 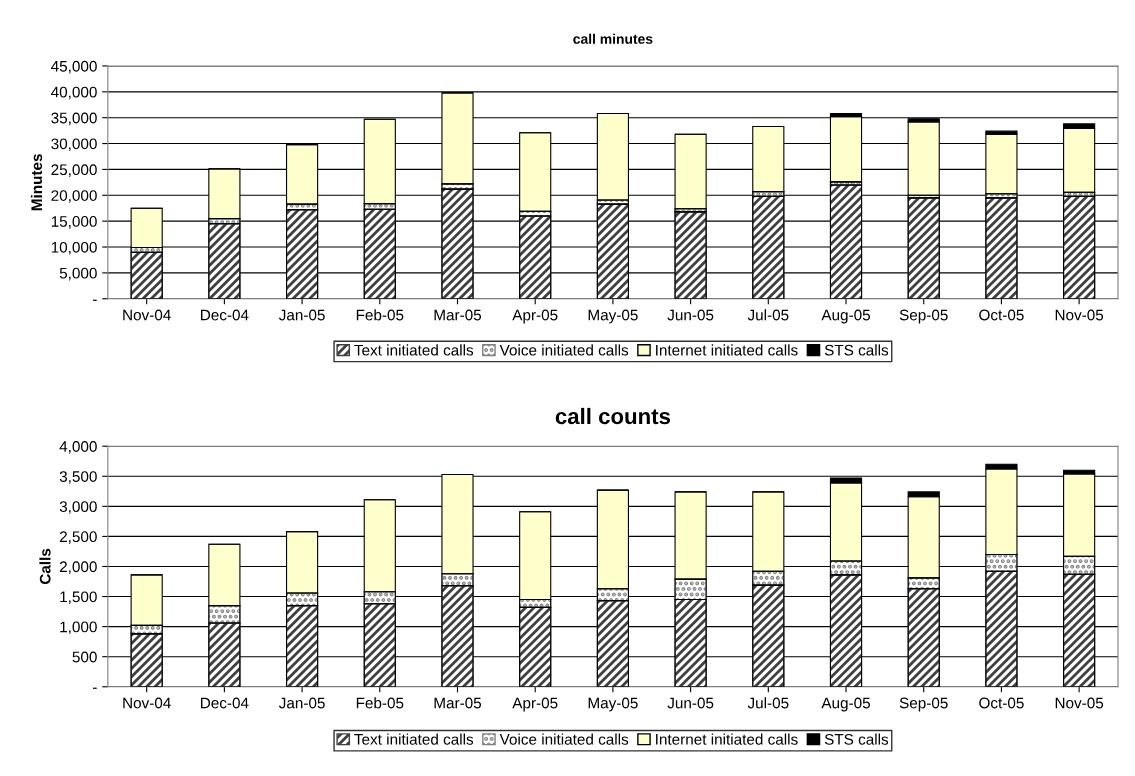 I want to click on y-tick-label: 20,000, so click(x=74, y=196).